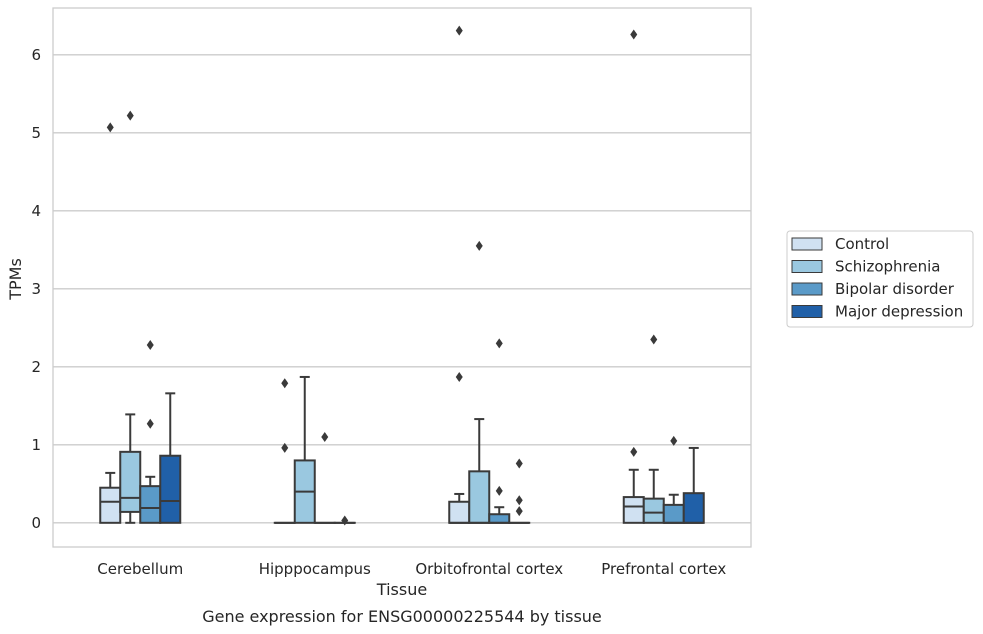 The width and height of the screenshot is (983, 634). I want to click on y-tick-label: 3, so click(36, 289).